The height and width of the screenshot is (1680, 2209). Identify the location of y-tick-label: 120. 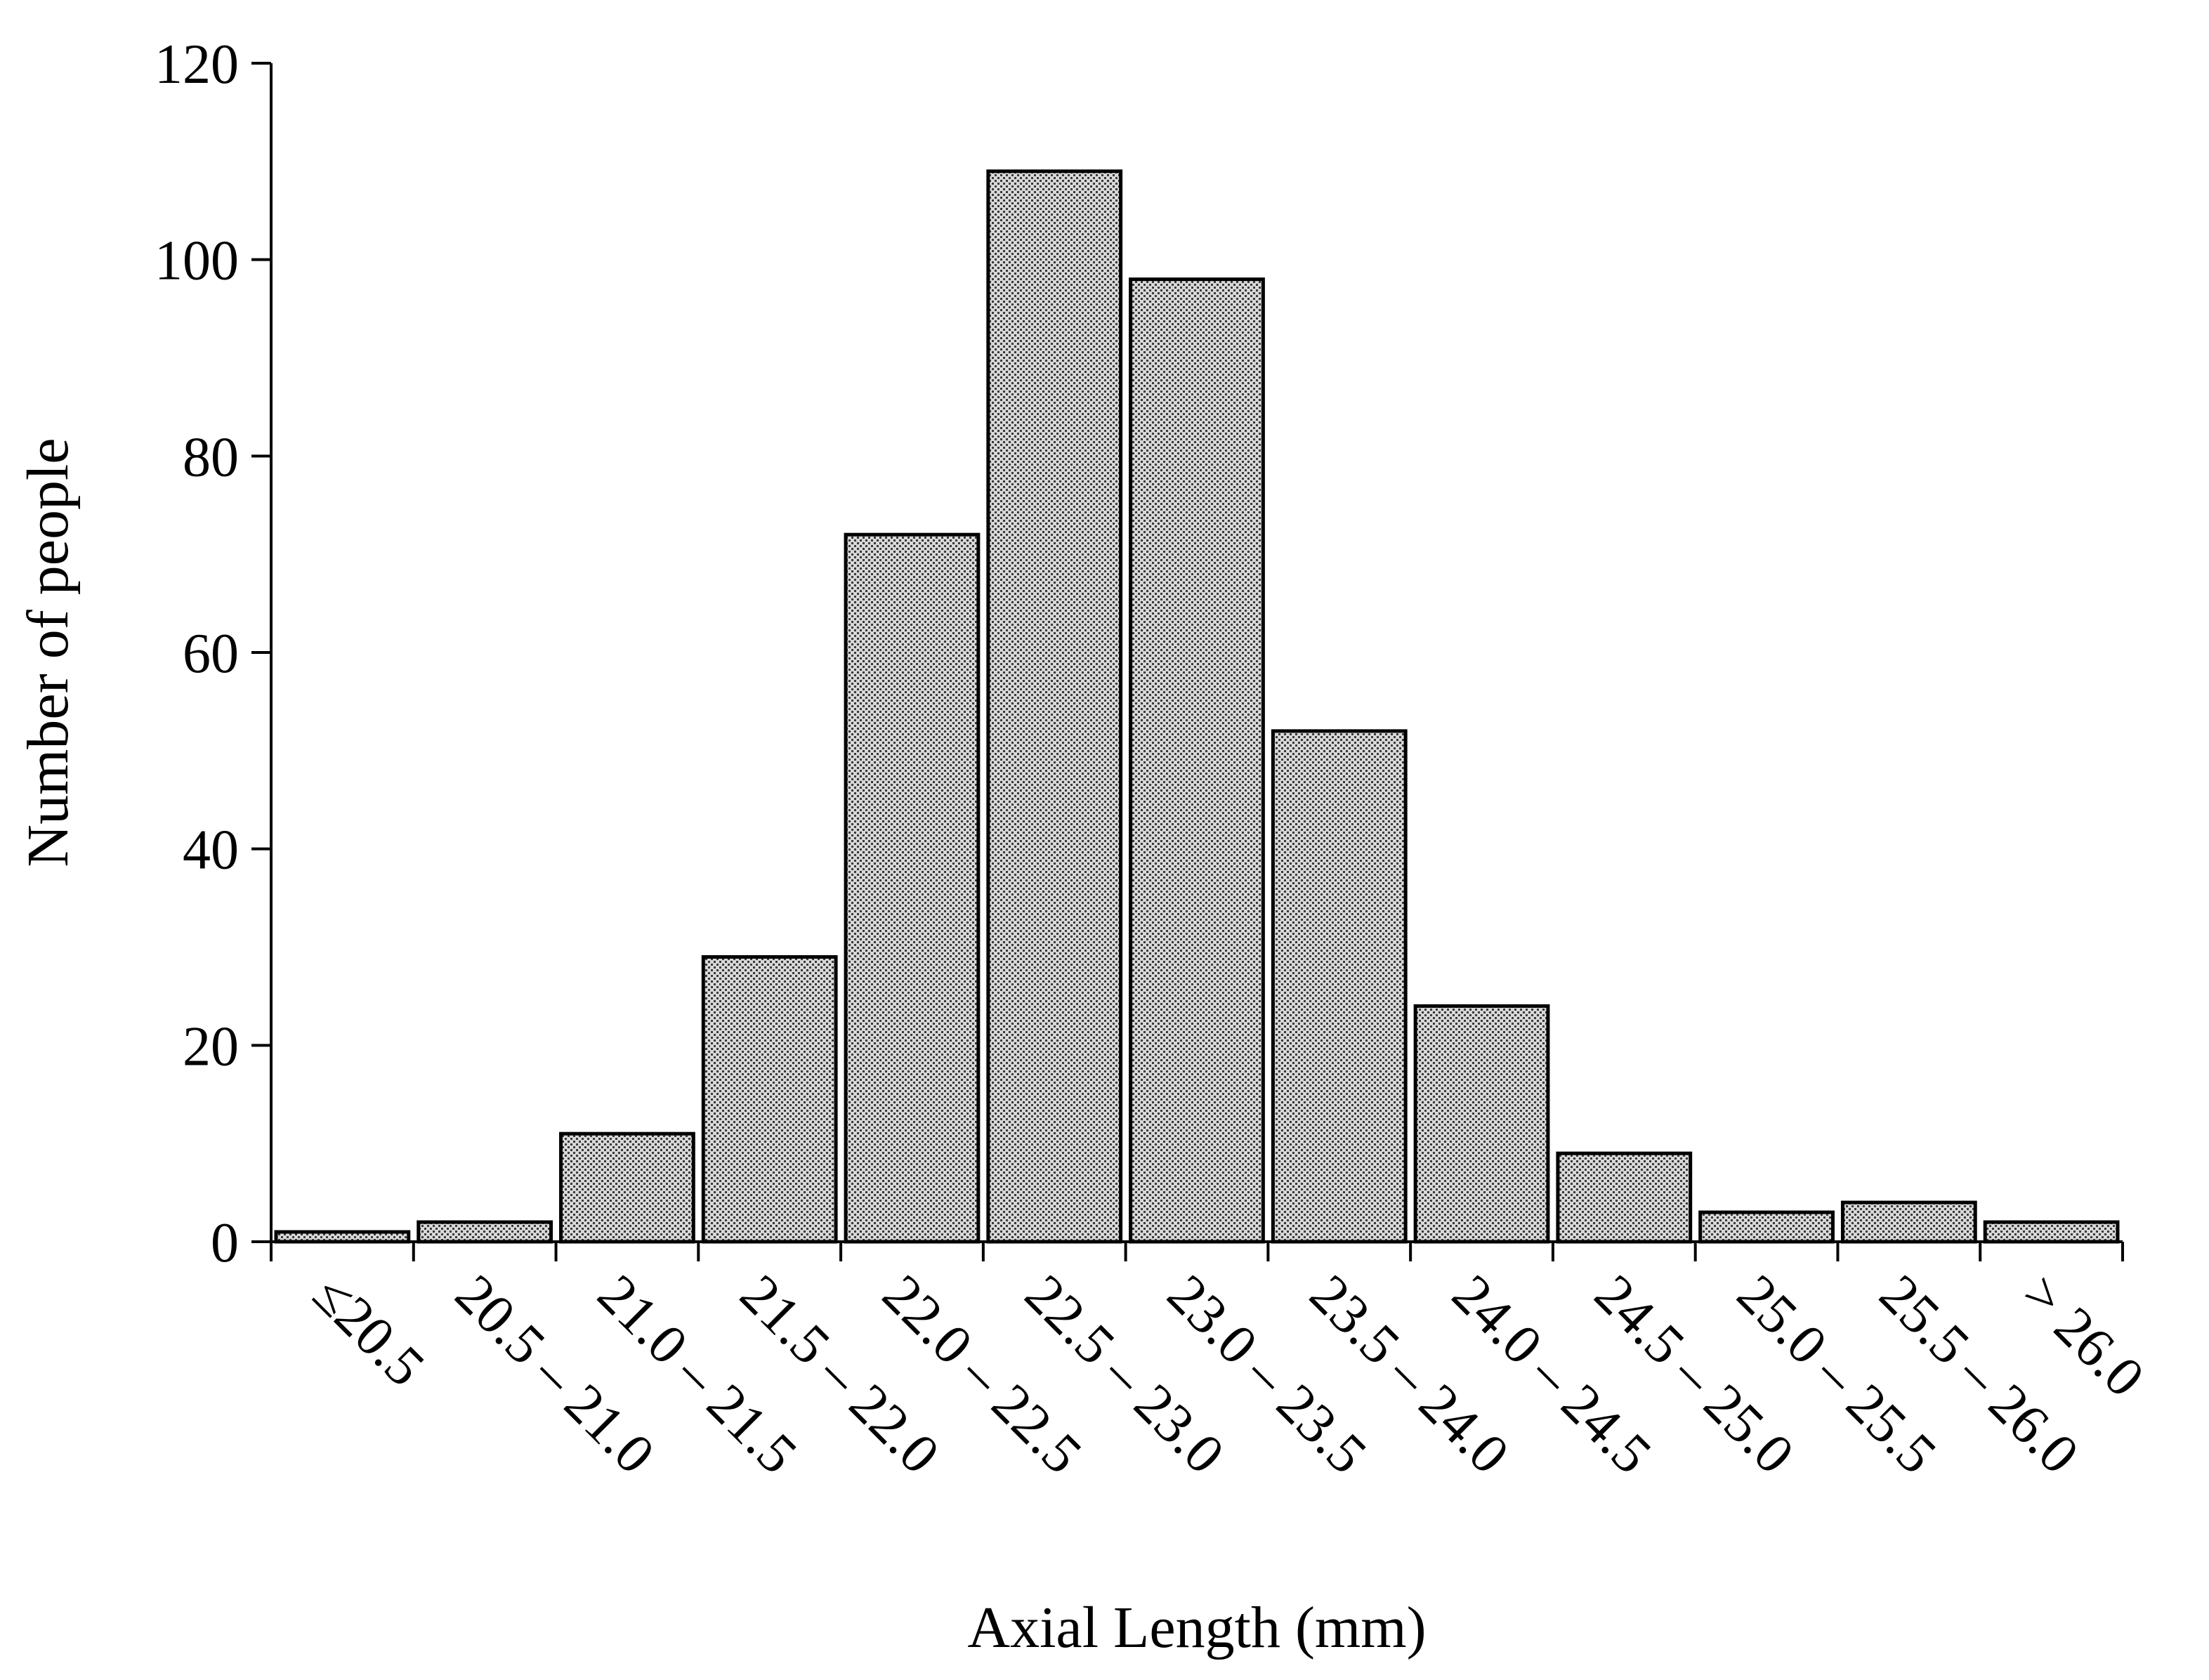
(197, 65).